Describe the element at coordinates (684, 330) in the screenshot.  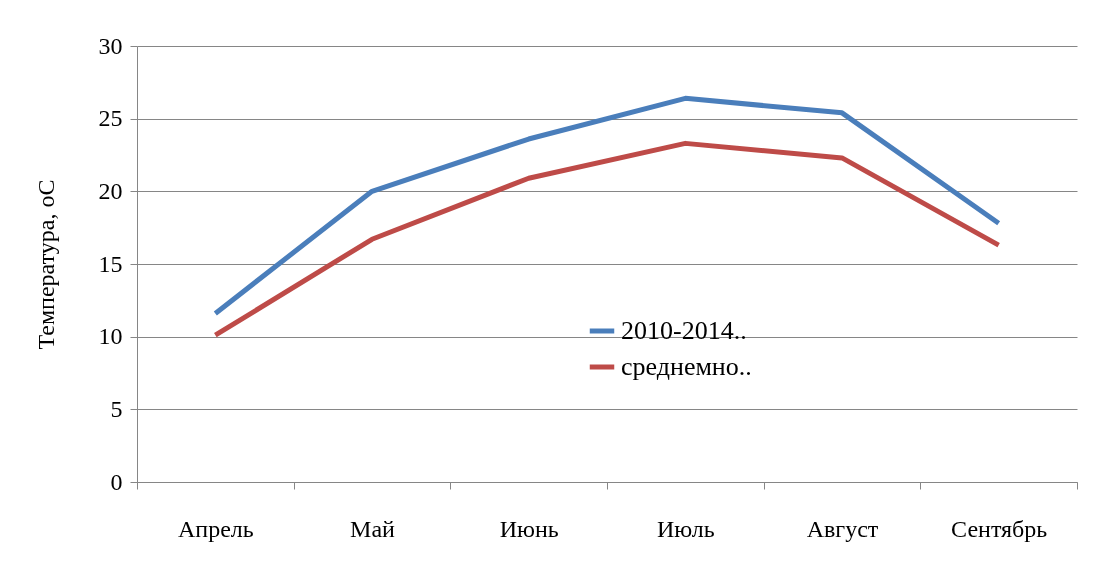
I see `legend-label: 2010-2014..` at that location.